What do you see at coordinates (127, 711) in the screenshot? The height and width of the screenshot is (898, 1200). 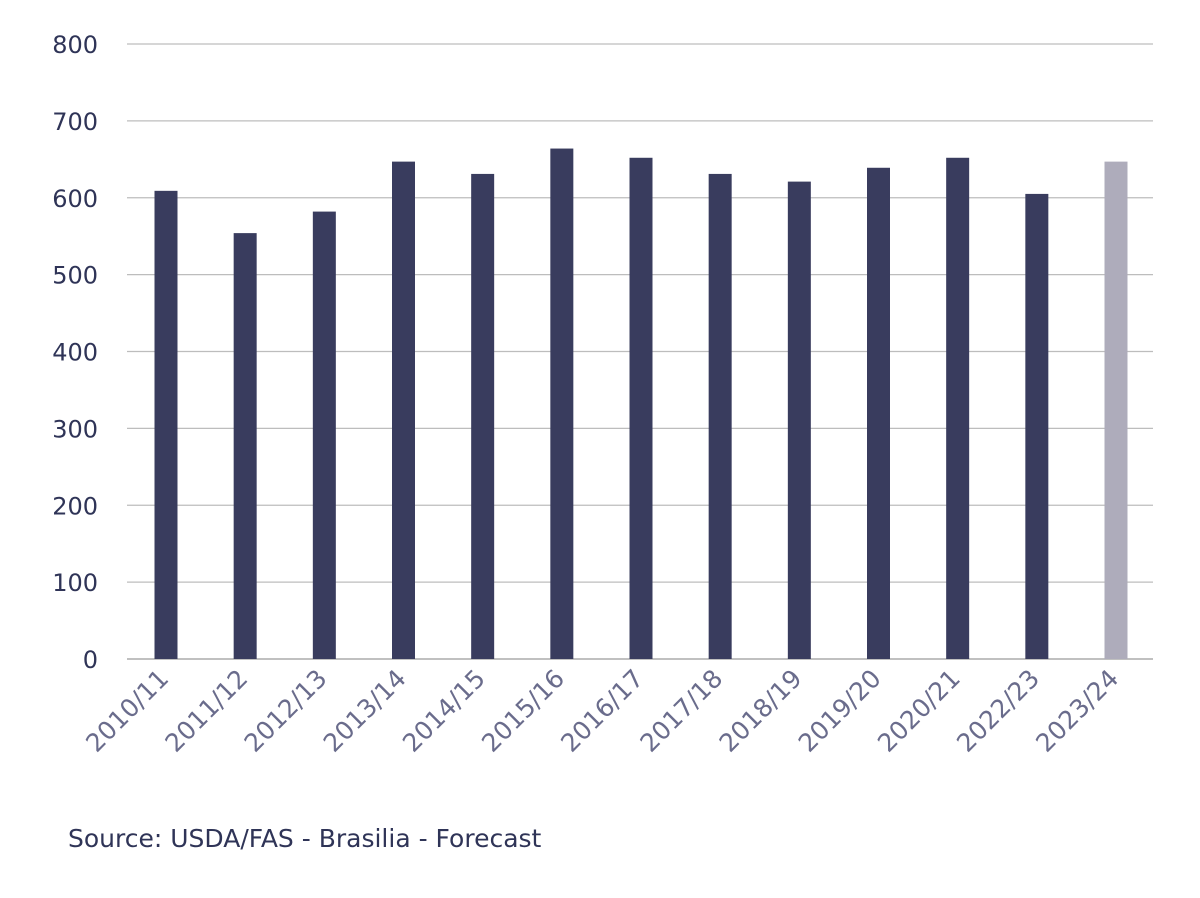 I see `x-tick-label: 2010/11` at bounding box center [127, 711].